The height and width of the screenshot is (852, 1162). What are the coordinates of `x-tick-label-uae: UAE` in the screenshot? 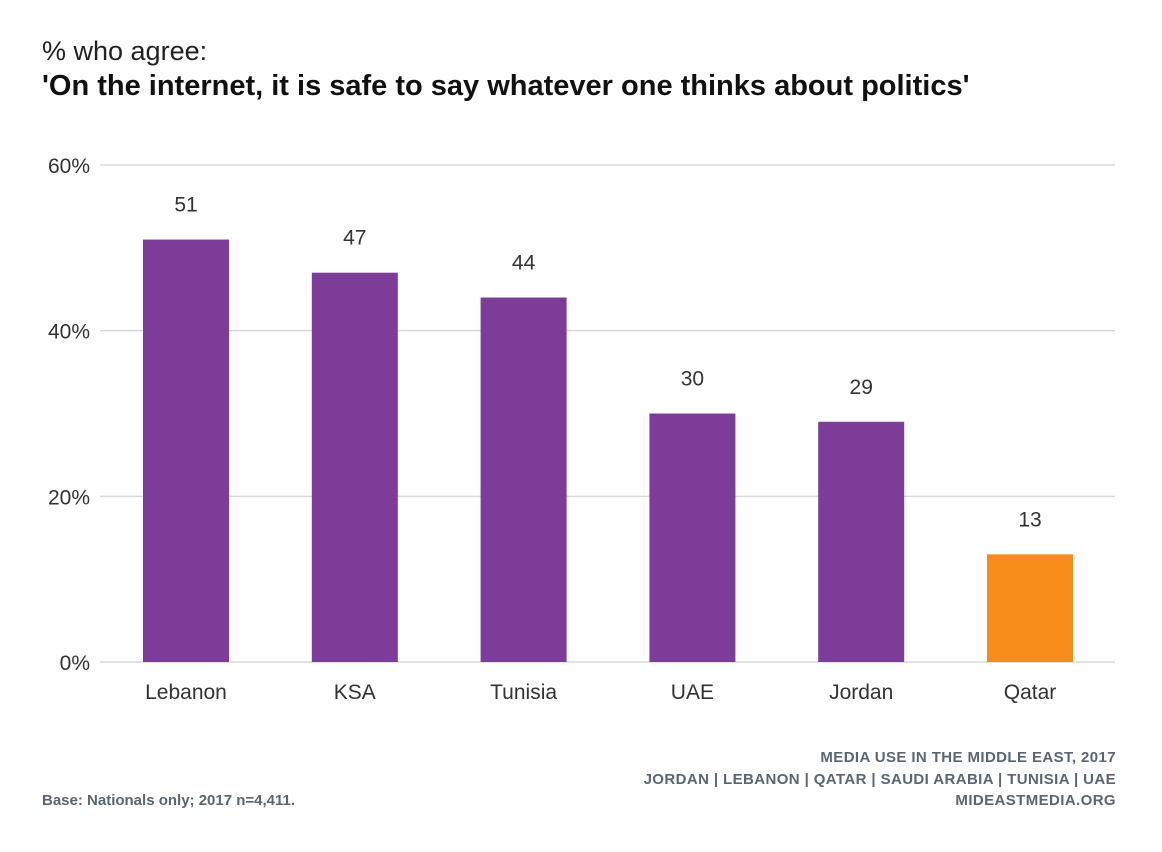 It's located at (692, 692).